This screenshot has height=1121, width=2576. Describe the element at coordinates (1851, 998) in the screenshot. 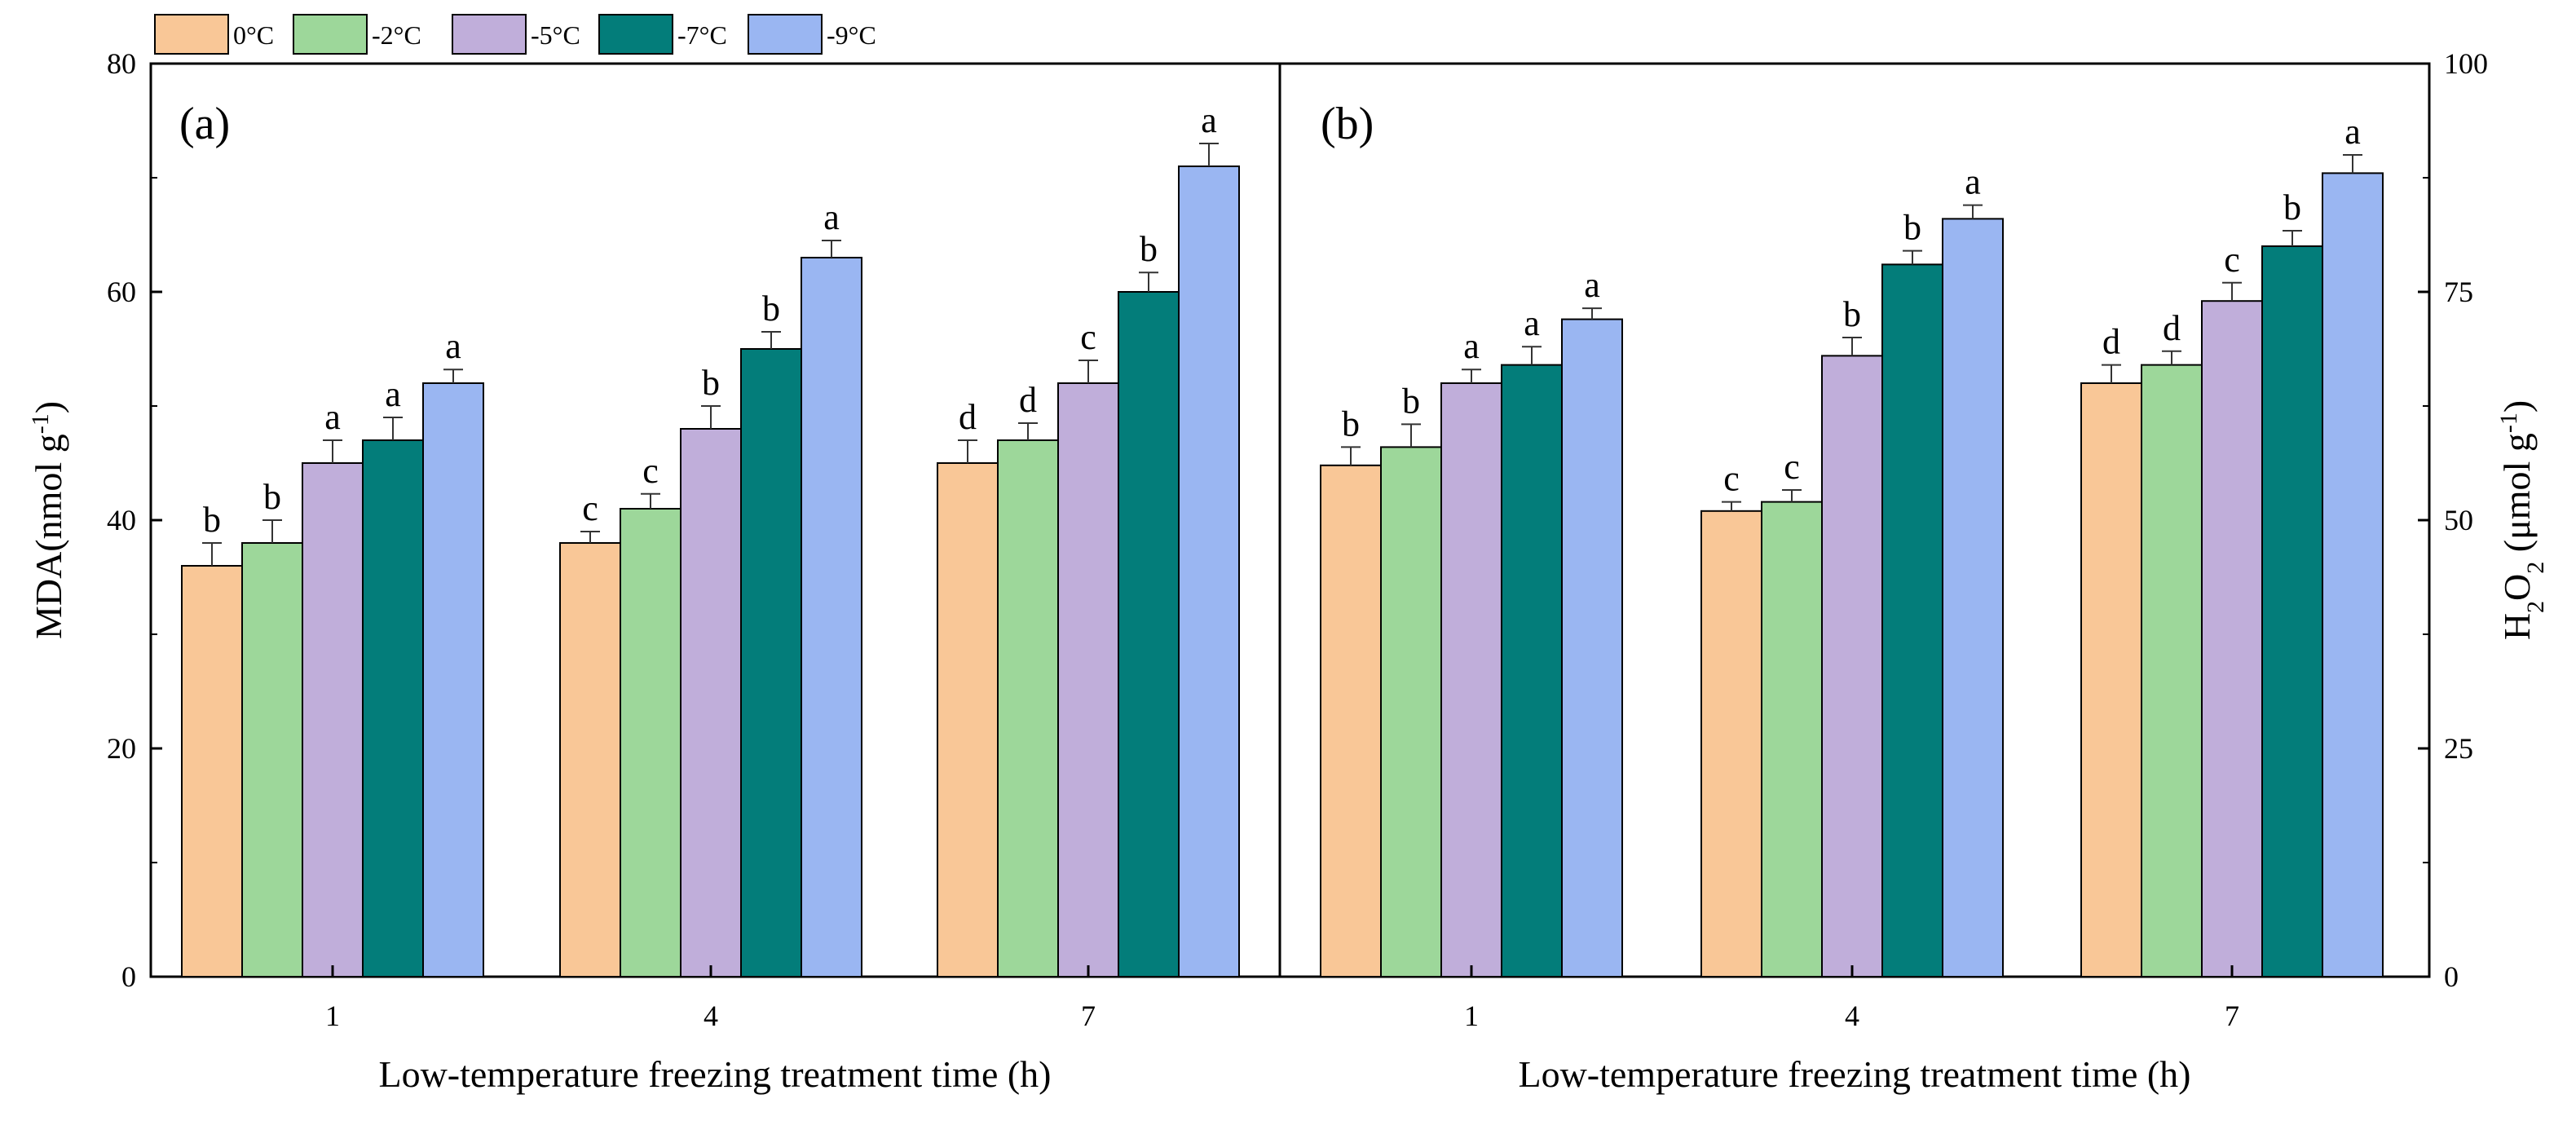

I see `panel-b-x-axis: 1 4 7` at that location.